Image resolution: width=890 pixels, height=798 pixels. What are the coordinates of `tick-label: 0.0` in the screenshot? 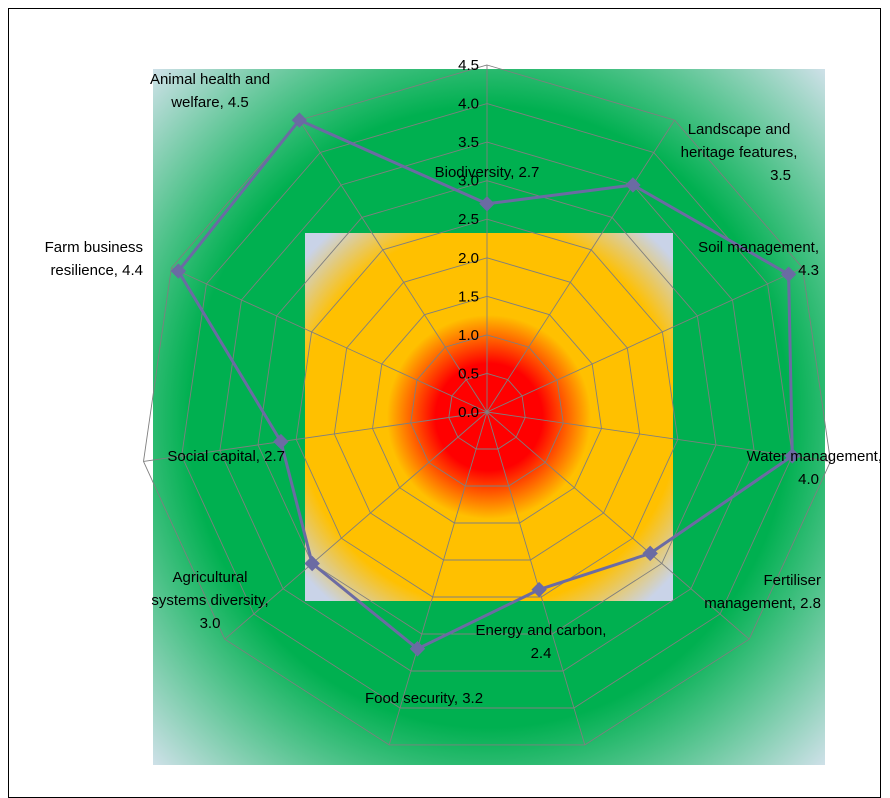 It's located at (468, 412).